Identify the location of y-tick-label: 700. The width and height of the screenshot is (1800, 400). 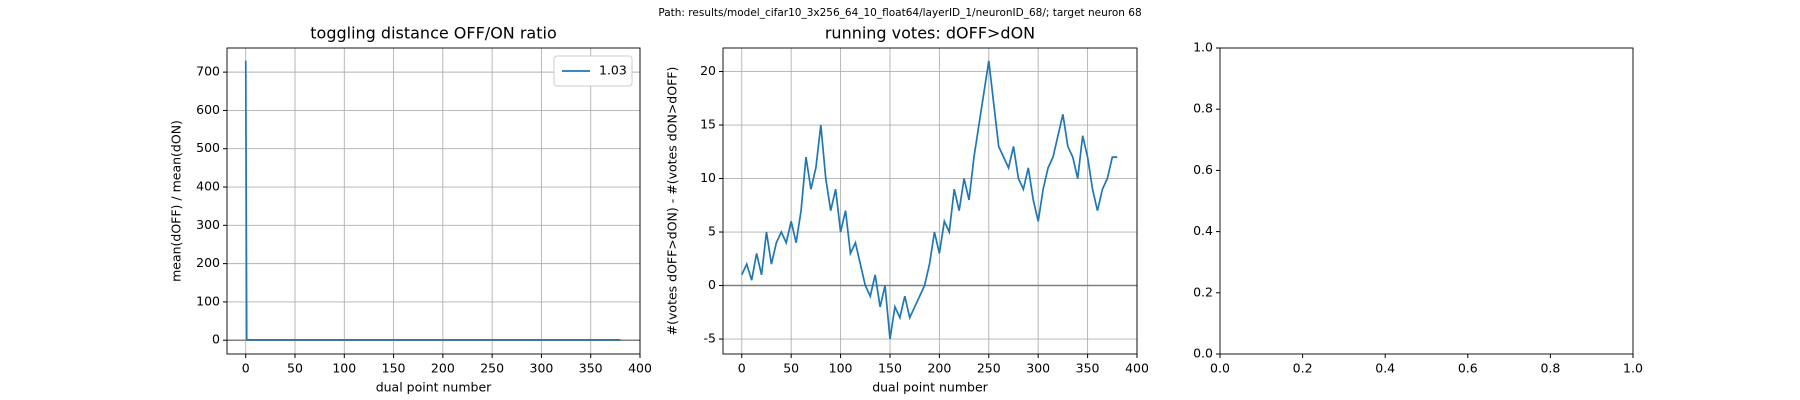
(208, 71).